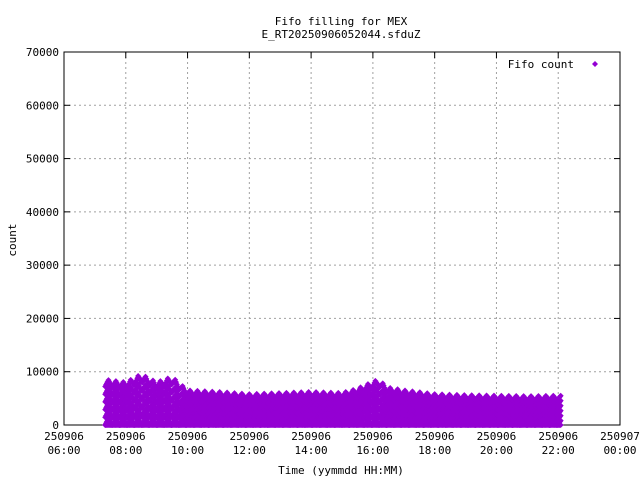  Describe the element at coordinates (434, 450) in the screenshot. I see `x-tick-time: 18:00` at that location.